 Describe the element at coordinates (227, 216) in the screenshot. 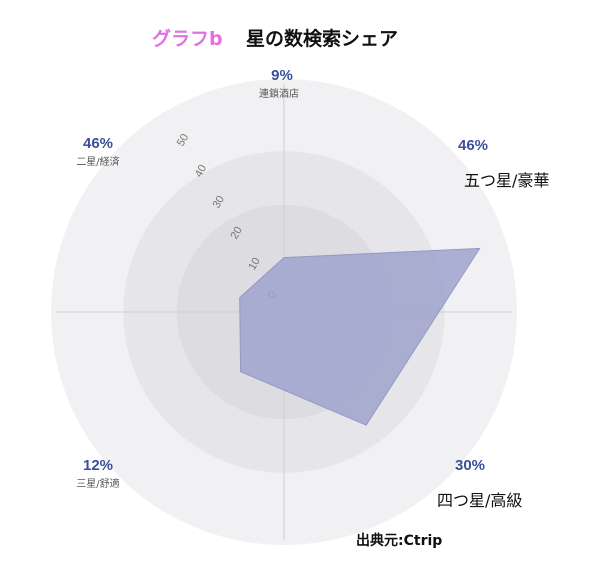

I see `radial-ticks: 01020304050` at that location.